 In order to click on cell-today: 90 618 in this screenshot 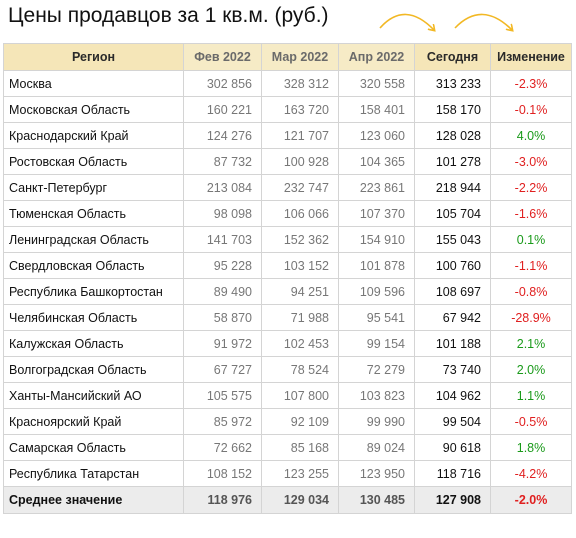, I will do `click(452, 447)`.